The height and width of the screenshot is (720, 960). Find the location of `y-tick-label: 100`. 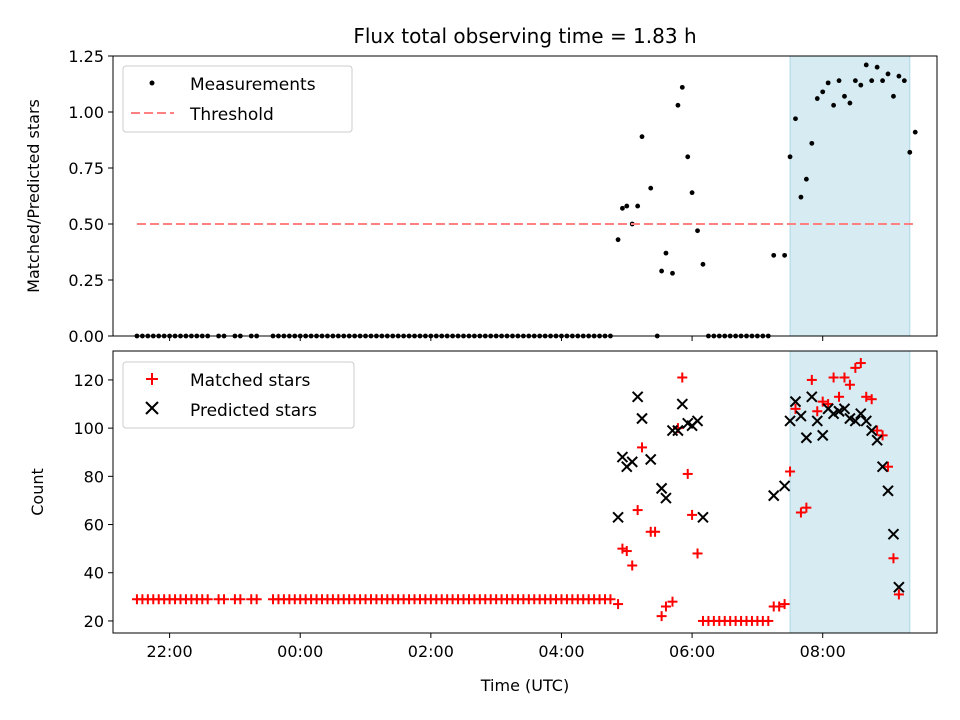

y-tick-label: 100 is located at coordinates (88, 428).